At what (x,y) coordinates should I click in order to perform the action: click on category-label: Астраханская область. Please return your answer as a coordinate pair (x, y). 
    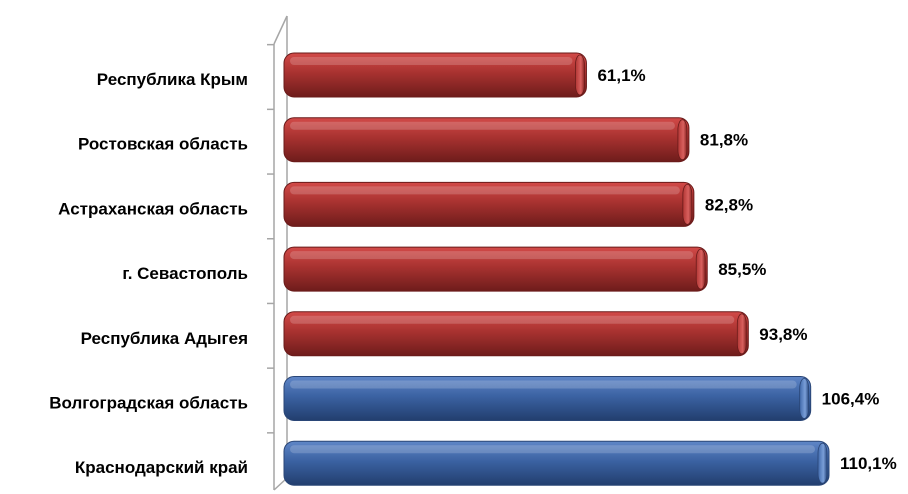
    Looking at the image, I should click on (153, 208).